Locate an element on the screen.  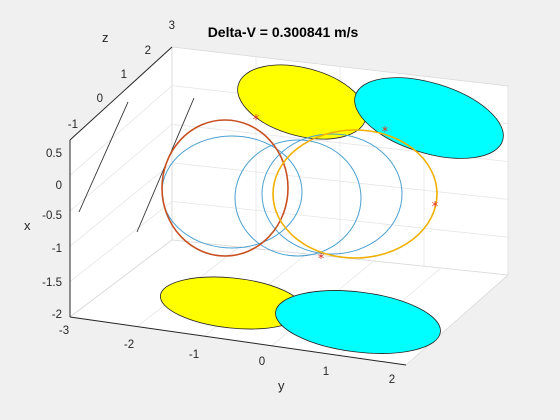
x-tick-label: -1 is located at coordinates (57, 249).